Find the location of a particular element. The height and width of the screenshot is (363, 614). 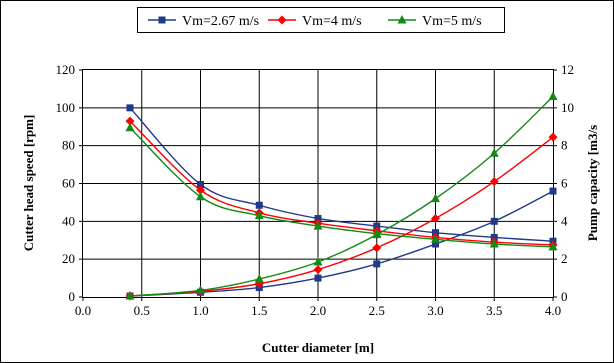

y2-tick-label: 0 is located at coordinates (564, 296).